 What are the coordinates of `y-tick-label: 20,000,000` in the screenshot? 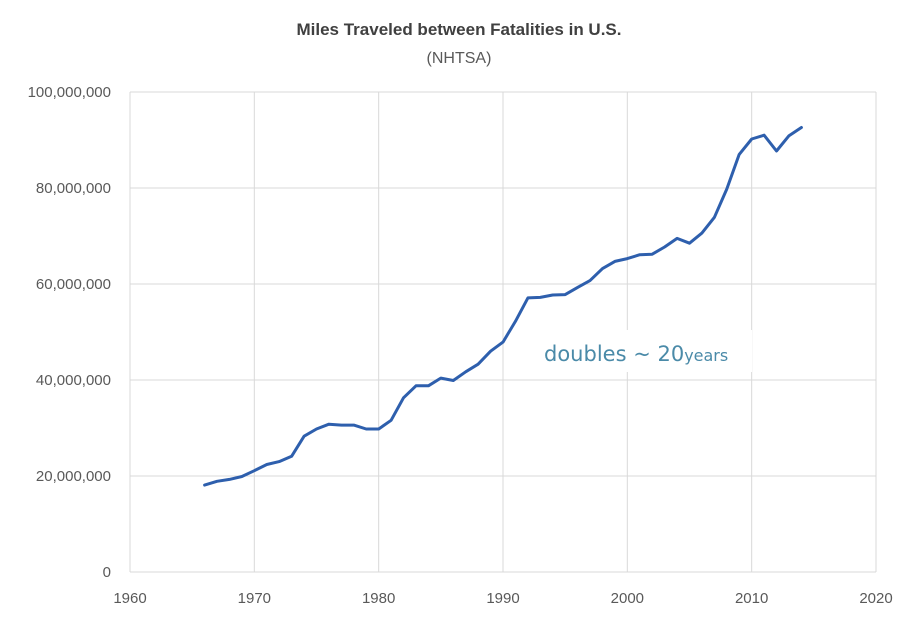 It's located at (73, 476).